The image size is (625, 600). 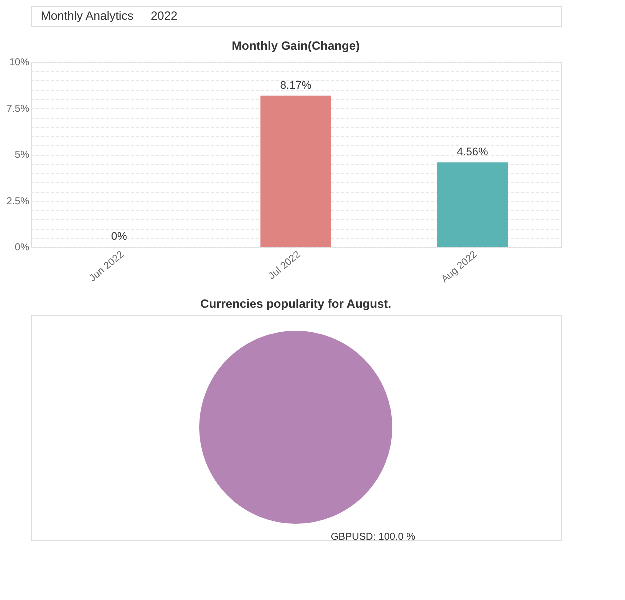 I want to click on y-tick-label: 10%, so click(x=19, y=63).